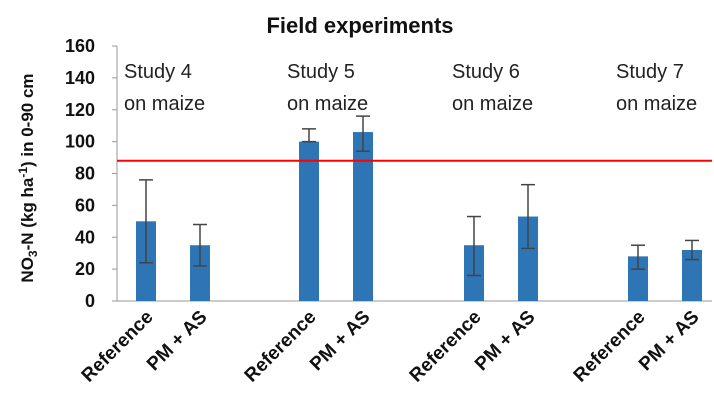 This screenshot has height=414, width=714. What do you see at coordinates (486, 72) in the screenshot?
I see `study-label-line1: Study 6` at bounding box center [486, 72].